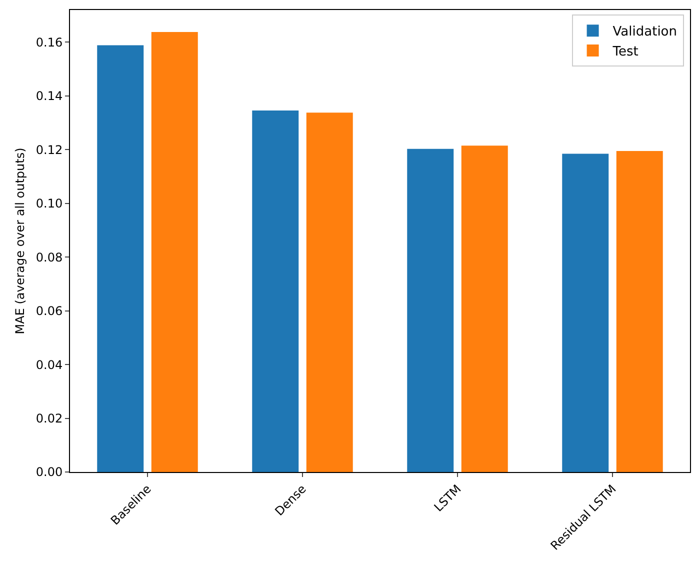 This screenshot has height=572, width=700. I want to click on y-tick-label: 0.08, so click(49, 257).